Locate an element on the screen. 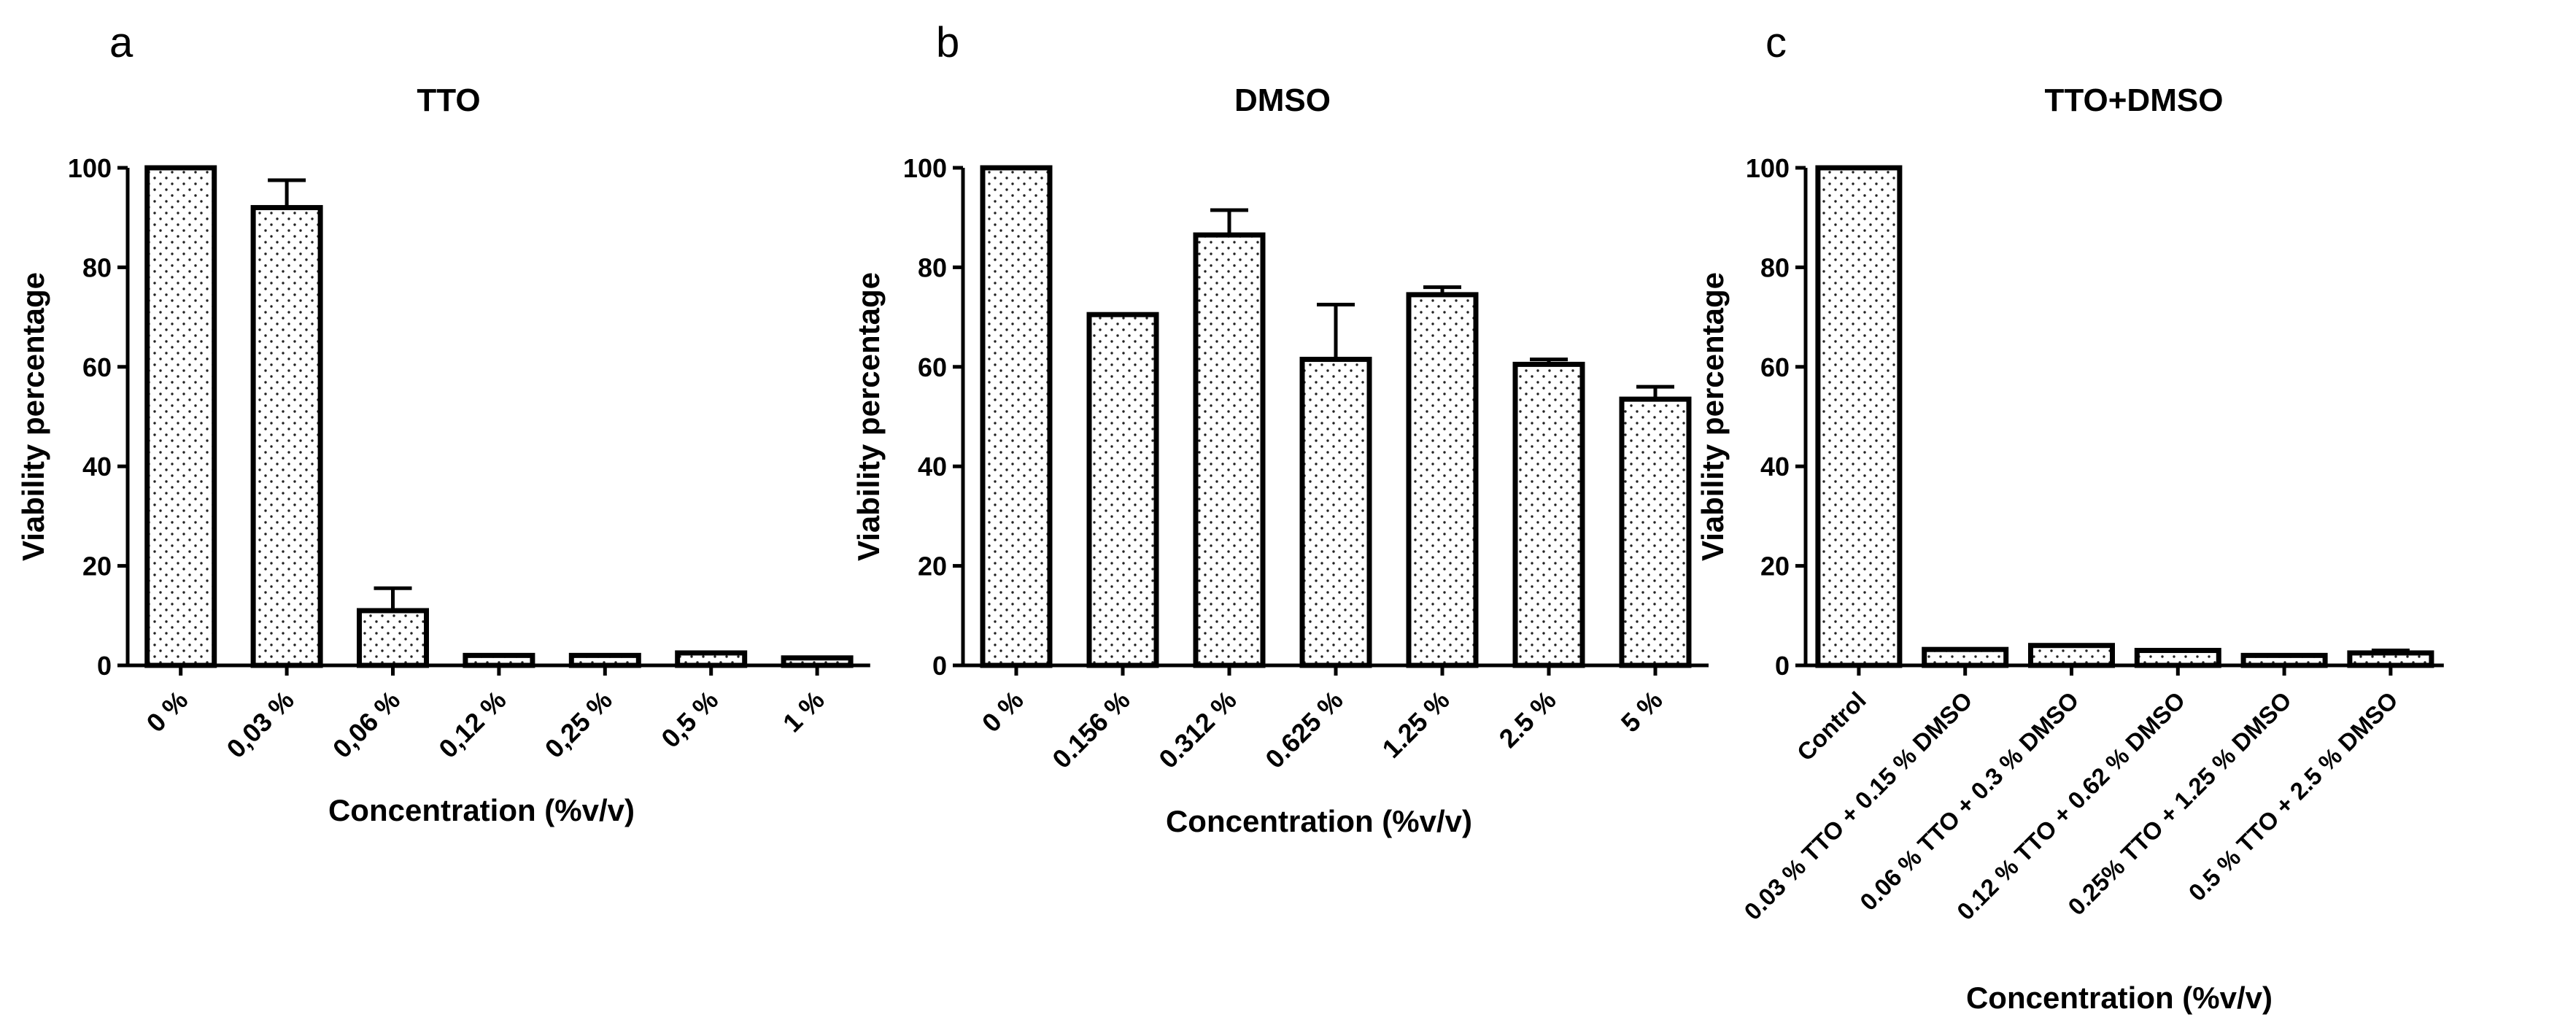 The image size is (2576, 1036). category-label: 0.156 % is located at coordinates (1090, 729).